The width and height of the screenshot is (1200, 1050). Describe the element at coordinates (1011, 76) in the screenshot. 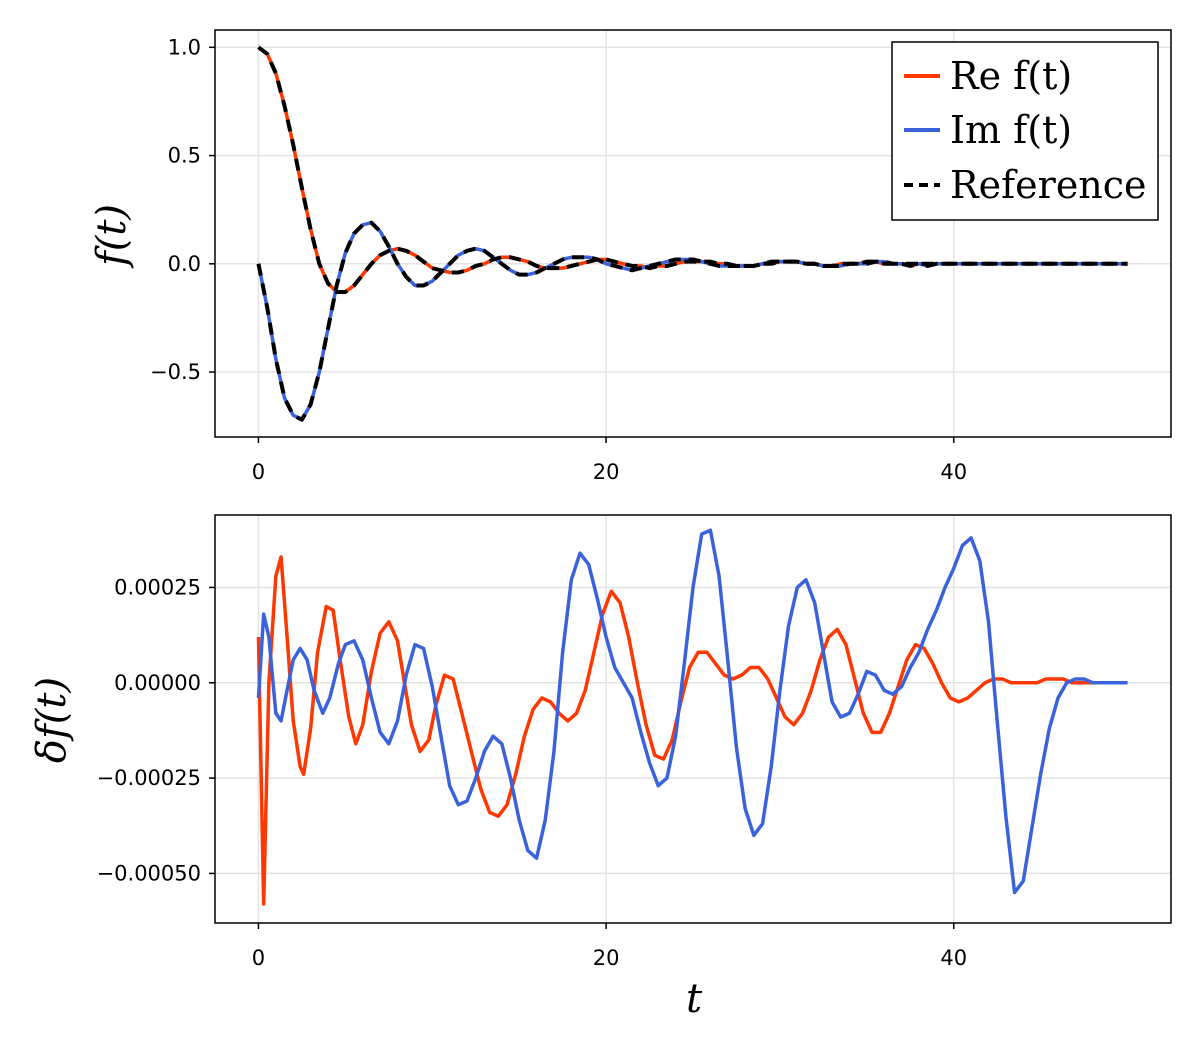

I see `legend-label-re: Re f(t)` at that location.